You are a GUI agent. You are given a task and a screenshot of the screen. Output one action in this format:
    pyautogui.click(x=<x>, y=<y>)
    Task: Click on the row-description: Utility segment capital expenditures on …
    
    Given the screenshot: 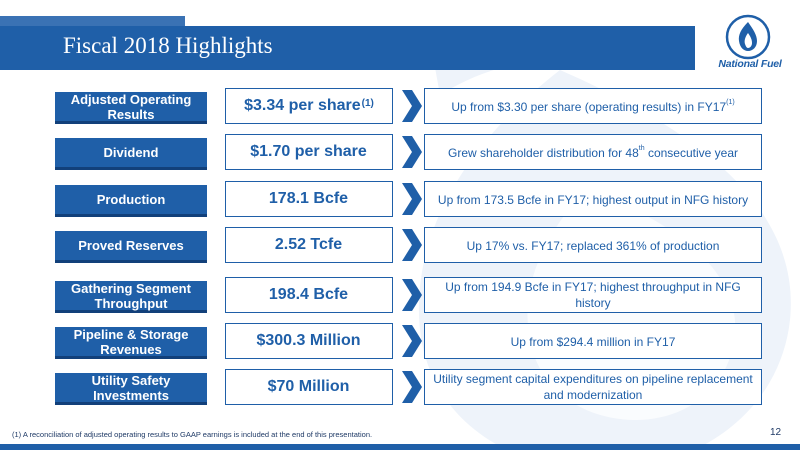 What is the action you would take?
    pyautogui.click(x=593, y=387)
    